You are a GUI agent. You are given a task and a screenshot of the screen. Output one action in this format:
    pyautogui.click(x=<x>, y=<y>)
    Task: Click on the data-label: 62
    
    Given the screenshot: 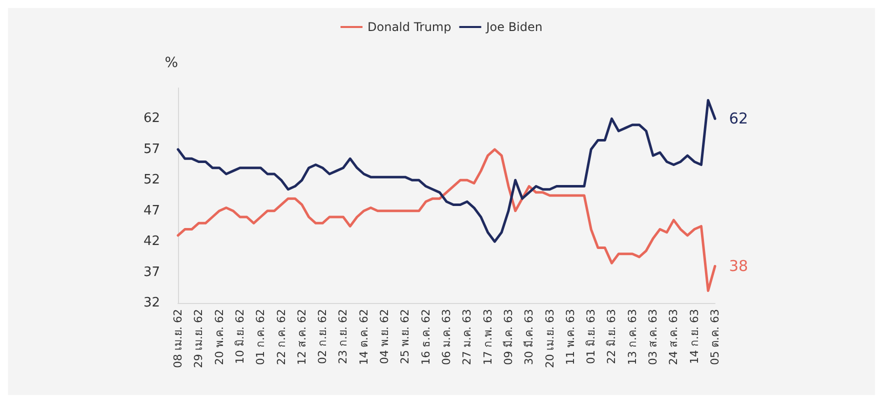 What is the action you would take?
    pyautogui.click(x=738, y=119)
    